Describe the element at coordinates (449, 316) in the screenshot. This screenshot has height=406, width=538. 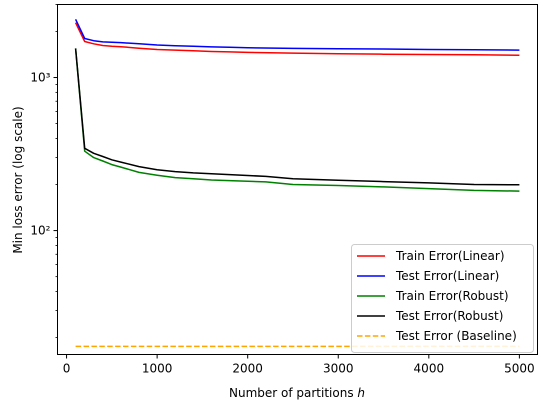
I see `legend-entry-label: Test Error(Robust)` at that location.